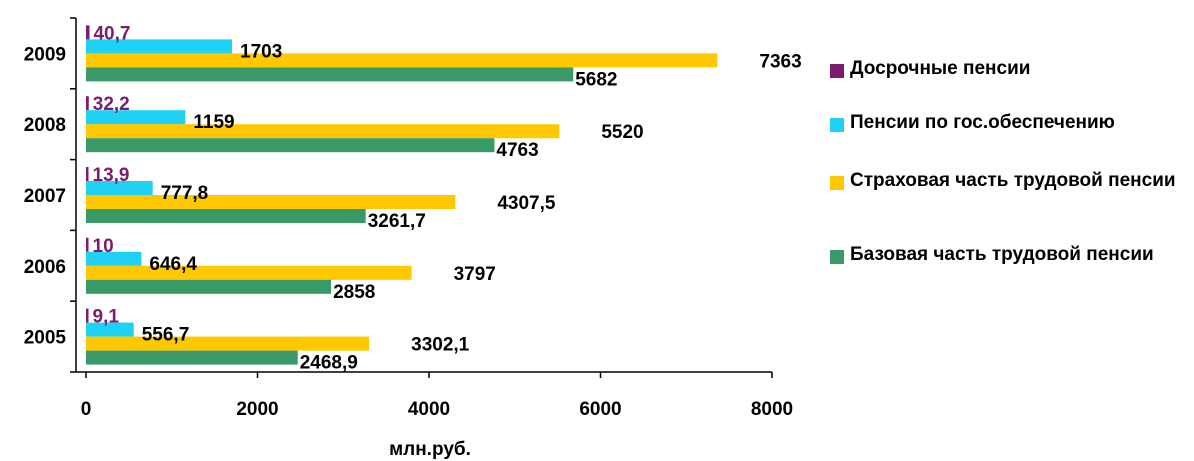 The height and width of the screenshot is (461, 1194). I want to click on bar-2-2005, so click(228, 343).